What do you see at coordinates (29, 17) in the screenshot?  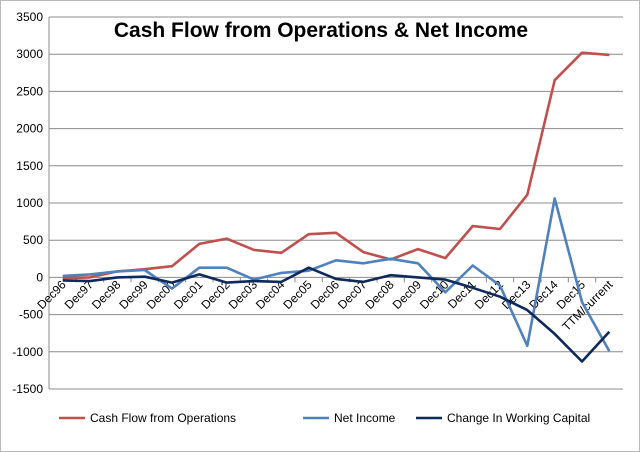 I see `y-tick-label: 3500` at bounding box center [29, 17].